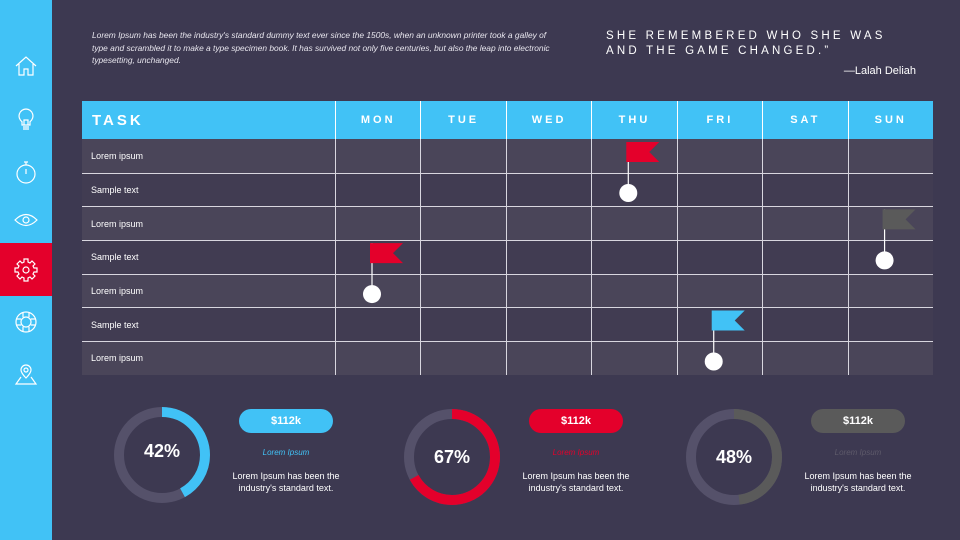 The width and height of the screenshot is (960, 540). I want to click on table-header: TASK MON TUE WED THU FRI SAT SUN, so click(507, 120).